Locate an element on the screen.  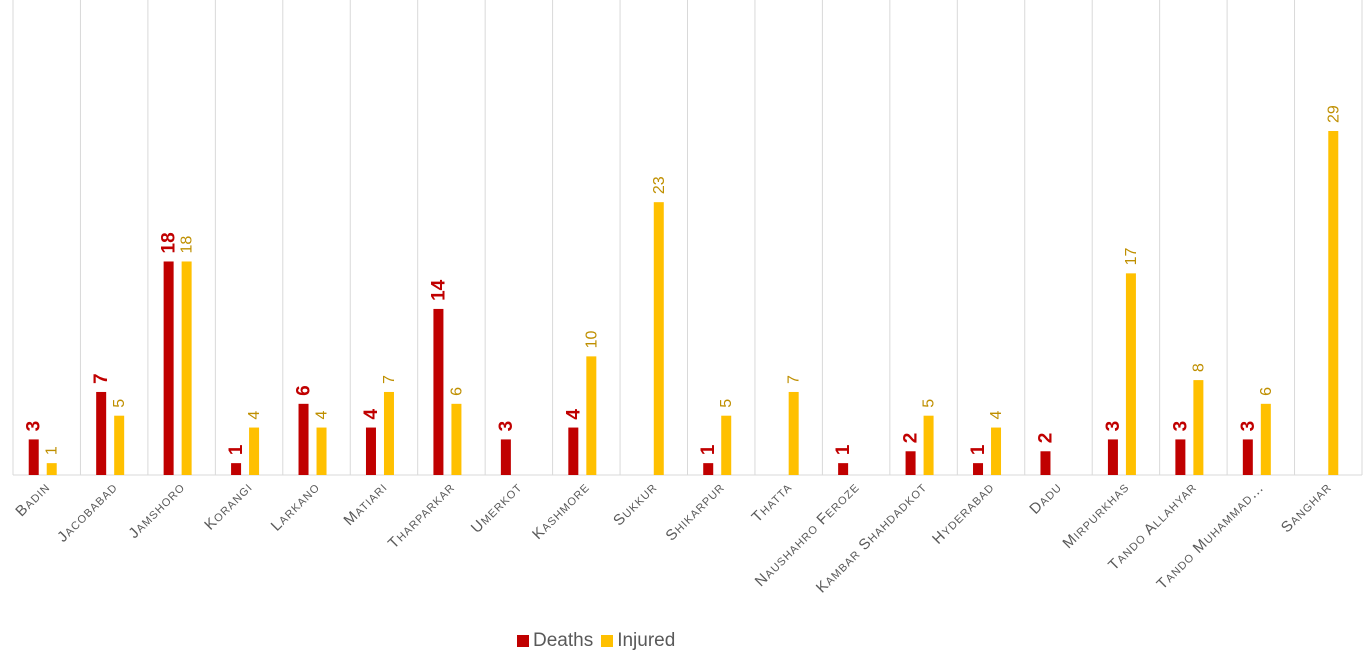
legend-label-injured: Injured is located at coordinates (646, 640).